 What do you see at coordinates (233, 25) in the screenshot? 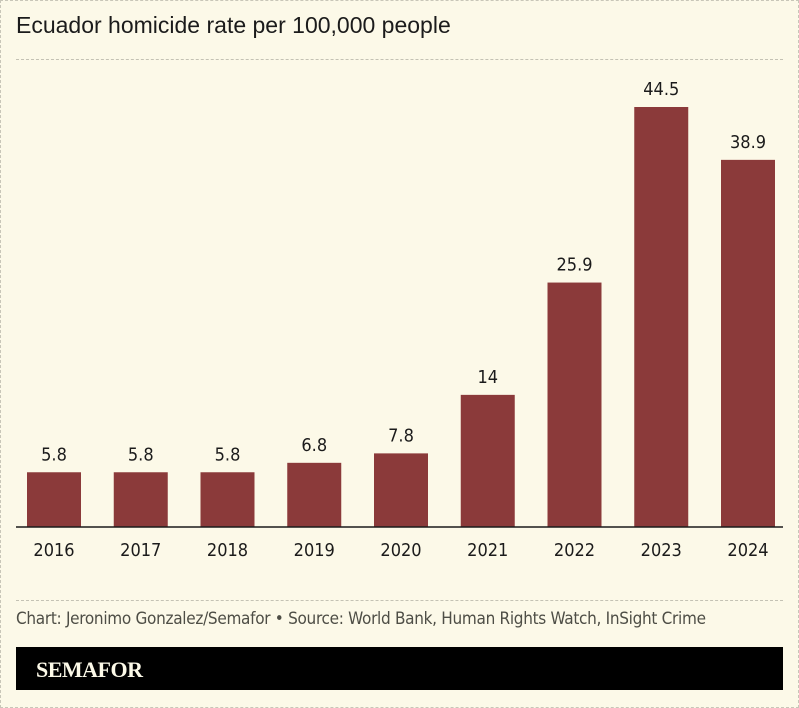
I see `chart-title: Ecuador homicide rate per 100,000 people` at bounding box center [233, 25].